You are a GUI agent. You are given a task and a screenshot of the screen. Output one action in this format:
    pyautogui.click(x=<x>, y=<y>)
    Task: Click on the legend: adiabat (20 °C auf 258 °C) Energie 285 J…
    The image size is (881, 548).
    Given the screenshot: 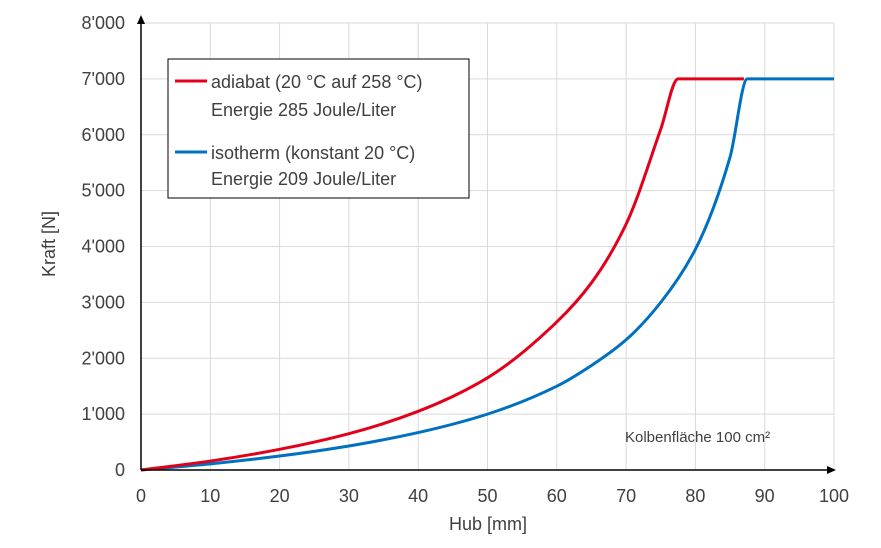 What is the action you would take?
    pyautogui.click(x=318, y=128)
    